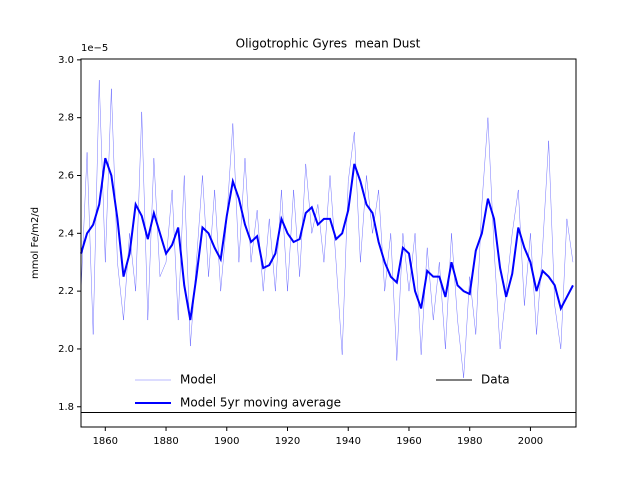  What do you see at coordinates (408, 441) in the screenshot?
I see `x-tick-label: 1960` at bounding box center [408, 441].